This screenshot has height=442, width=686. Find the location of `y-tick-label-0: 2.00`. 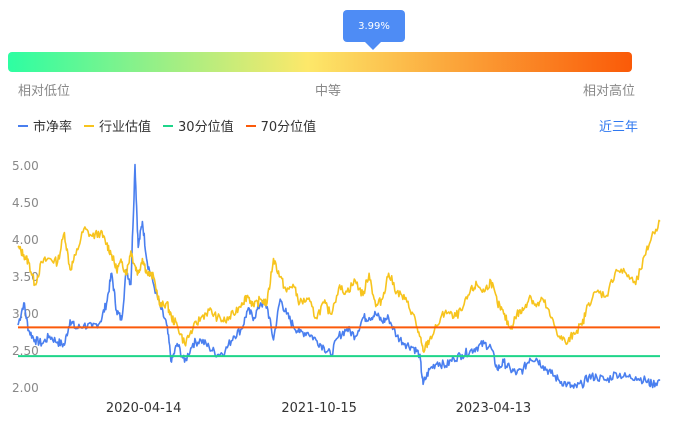

y-tick-label-0: 2.00 is located at coordinates (25, 388).